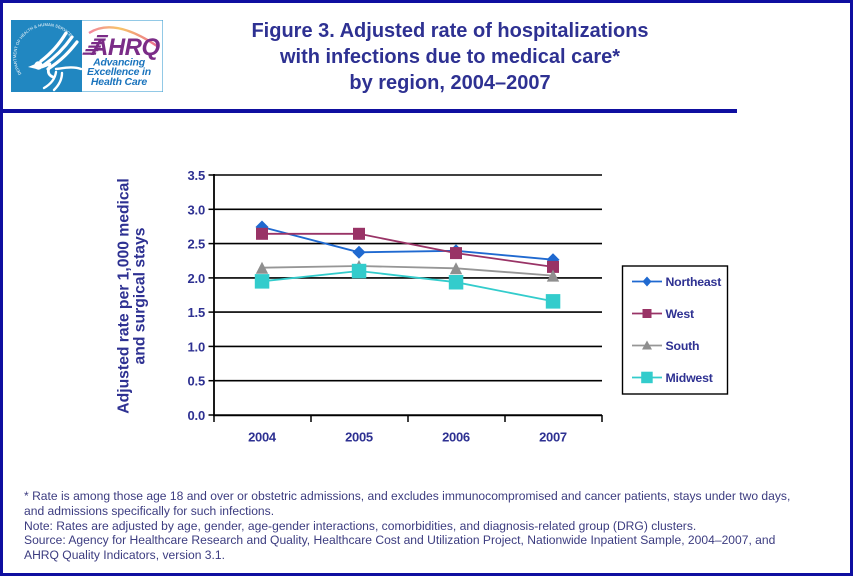 The image size is (853, 576). What do you see at coordinates (124, 295) in the screenshot?
I see `svg-text:Adjusted rate per 1,000 medica: Adjusted rate per 1,000 medical` at bounding box center [124, 295].